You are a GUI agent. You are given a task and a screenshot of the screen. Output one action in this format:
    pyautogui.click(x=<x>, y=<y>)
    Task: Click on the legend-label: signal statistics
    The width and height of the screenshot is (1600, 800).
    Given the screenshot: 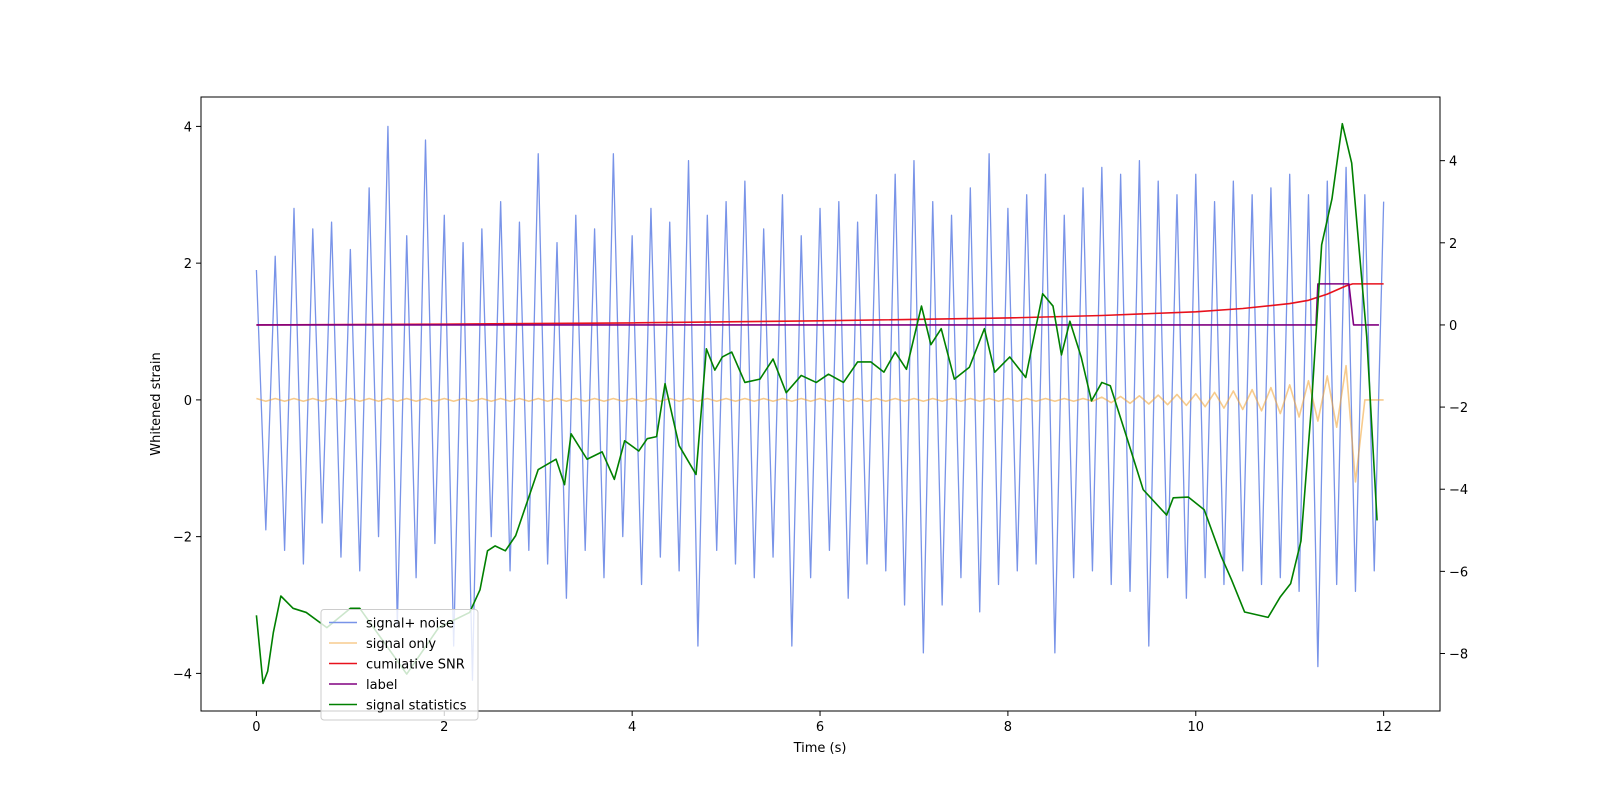 What is the action you would take?
    pyautogui.click(x=416, y=706)
    